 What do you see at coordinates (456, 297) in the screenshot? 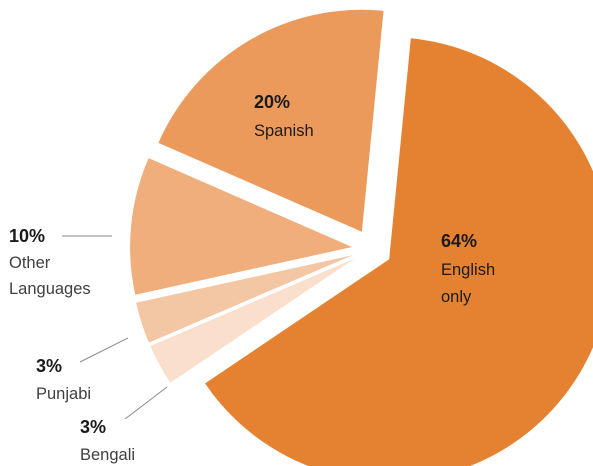
I see `english-name-label-line2: only` at bounding box center [456, 297].